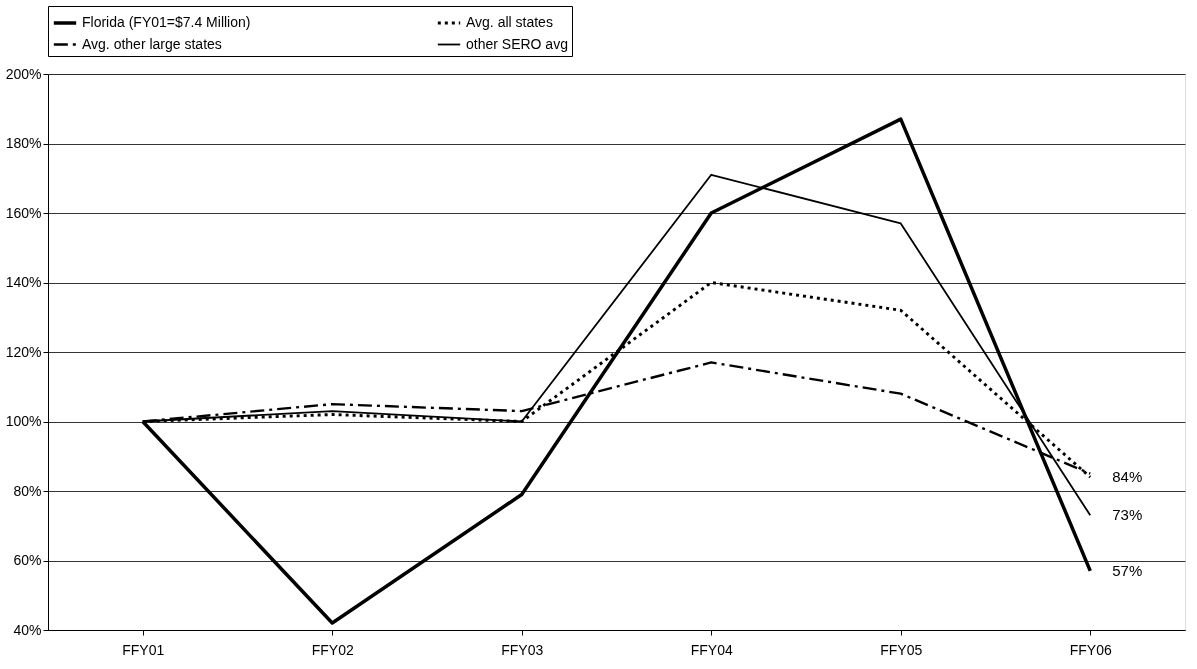  Describe the element at coordinates (517, 43) in the screenshot. I see `legend-label: other SERO avg` at that location.